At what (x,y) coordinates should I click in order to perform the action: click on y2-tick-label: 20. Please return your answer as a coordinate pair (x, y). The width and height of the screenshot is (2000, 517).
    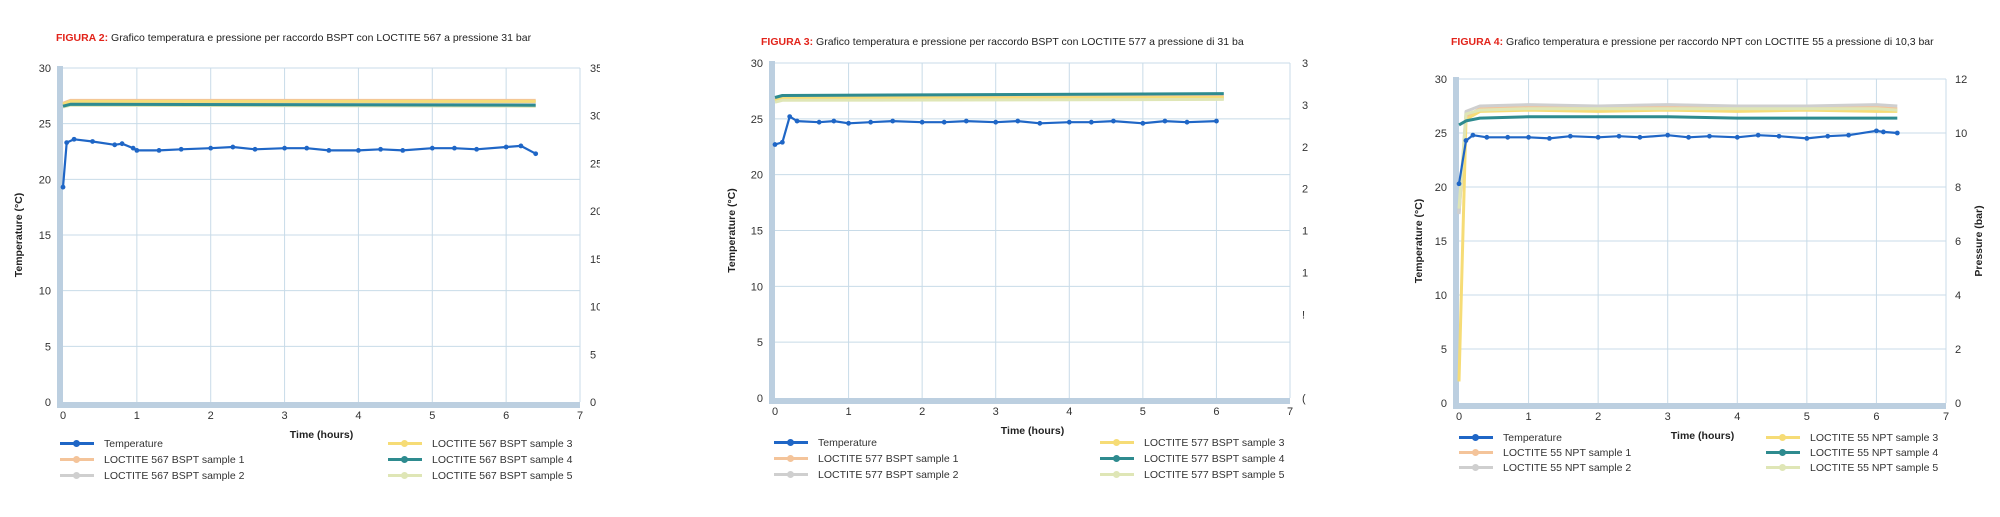
    Looking at the image, I should click on (595, 212).